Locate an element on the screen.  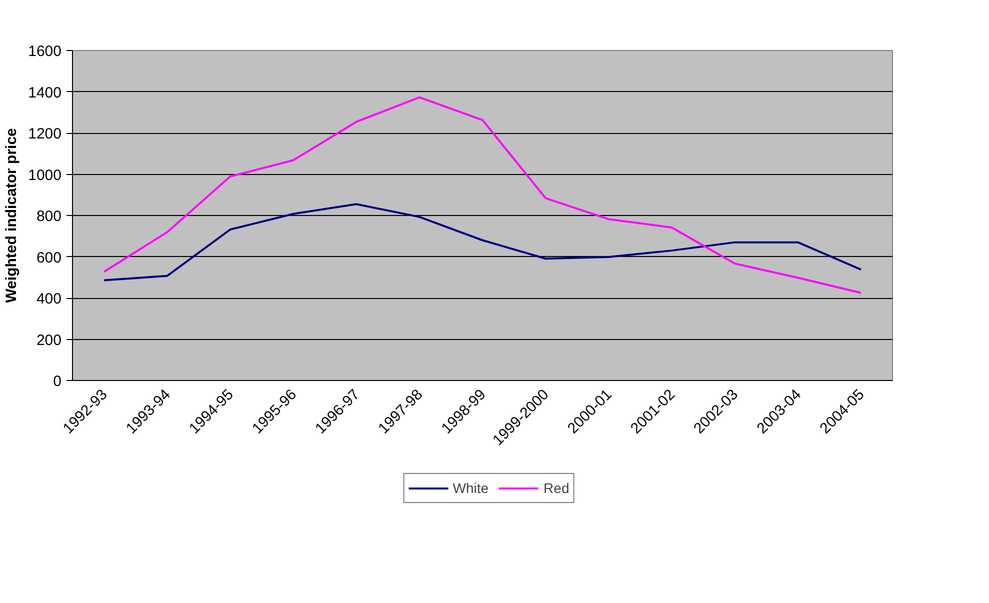
legend-label: Red is located at coordinates (557, 488).